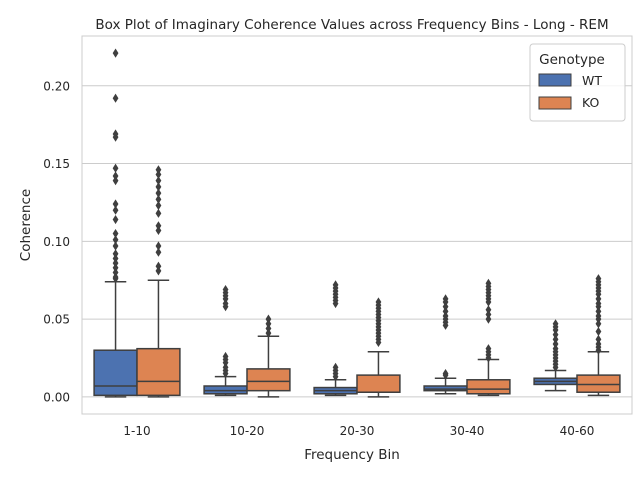 This screenshot has height=480, width=640. I want to click on y-tick-label: 0.00, so click(56, 397).